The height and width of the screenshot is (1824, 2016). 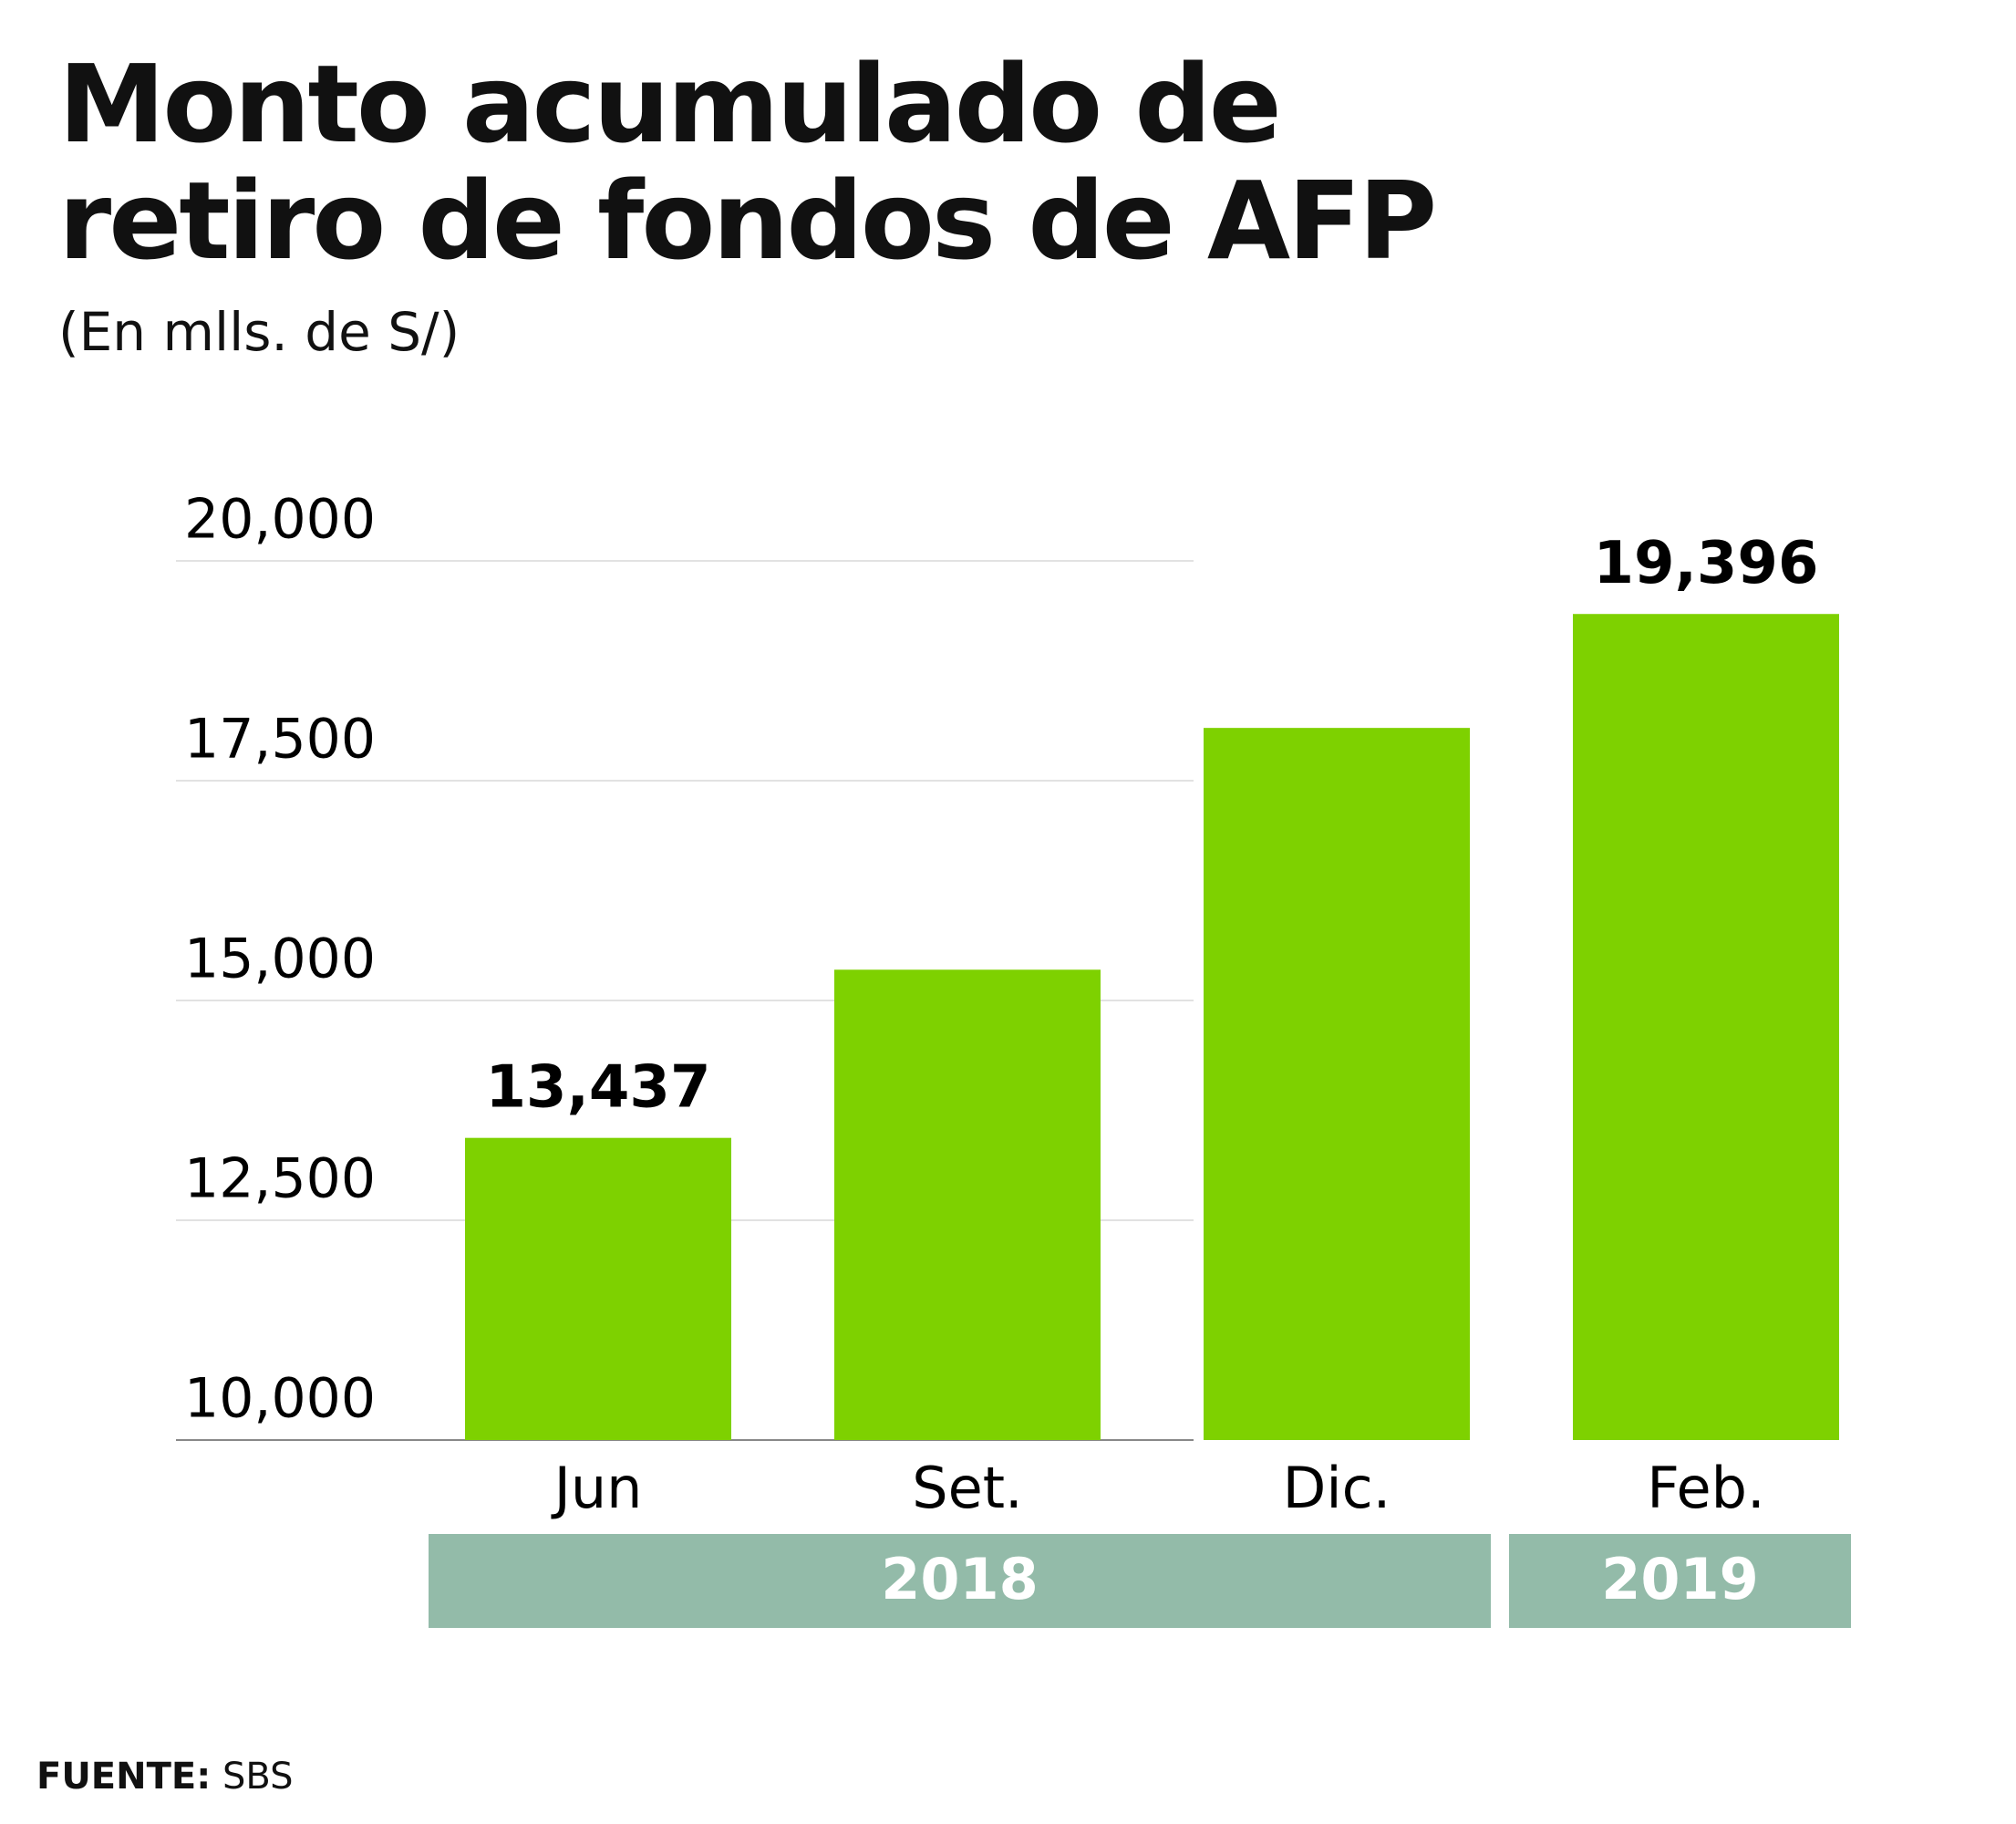 What do you see at coordinates (258, 1777) in the screenshot?
I see `source-text: SBS` at bounding box center [258, 1777].